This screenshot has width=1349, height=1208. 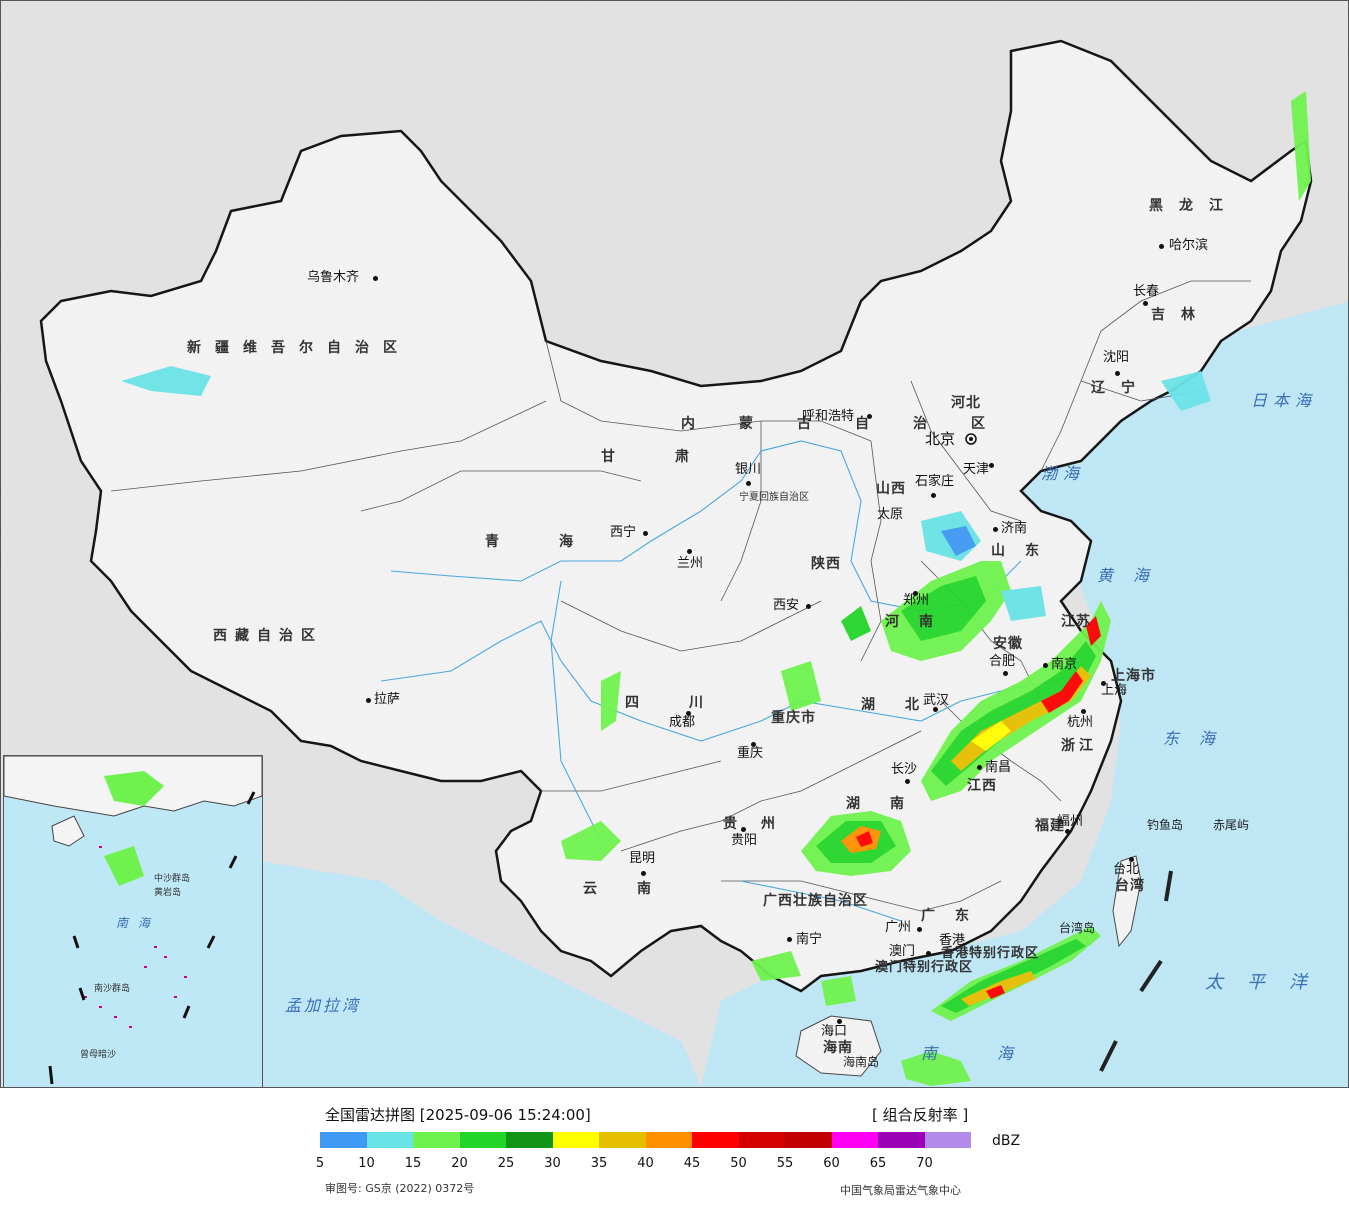 I want to click on legend-tick-label: 5, so click(x=320, y=1163).